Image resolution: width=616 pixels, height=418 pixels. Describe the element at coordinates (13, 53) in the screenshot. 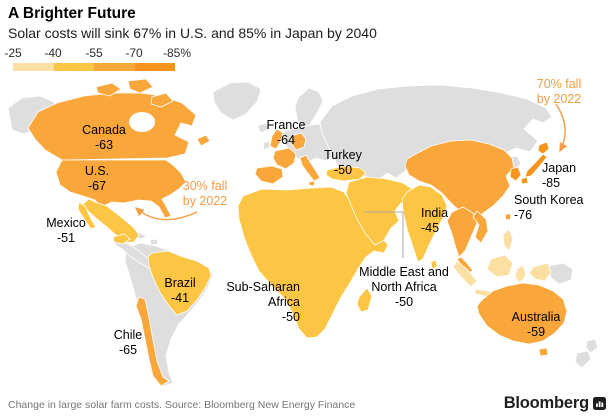

I see `legend-tick-1: -25` at that location.